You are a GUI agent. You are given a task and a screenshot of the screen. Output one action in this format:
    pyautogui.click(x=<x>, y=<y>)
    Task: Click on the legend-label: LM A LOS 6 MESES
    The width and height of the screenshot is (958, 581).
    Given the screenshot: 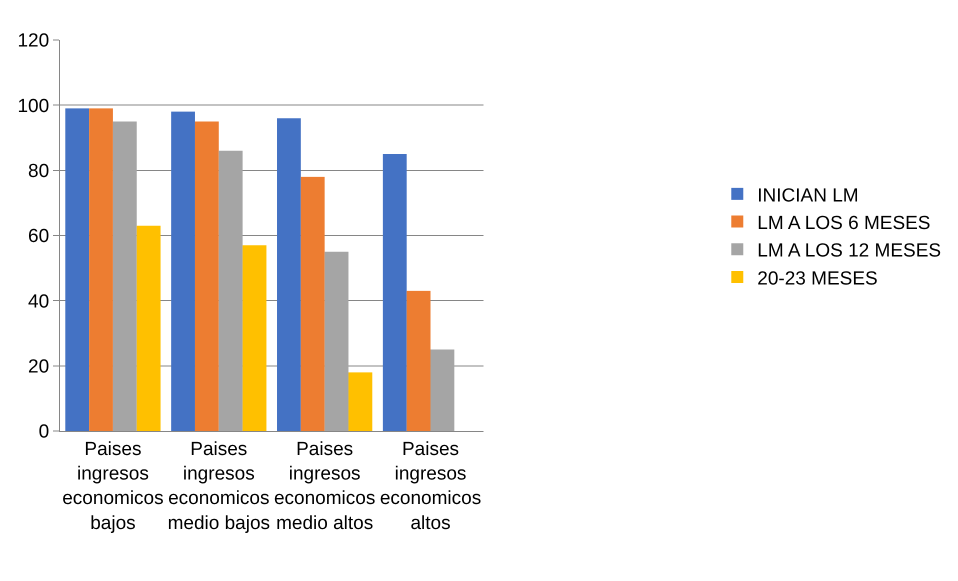 What is the action you would take?
    pyautogui.click(x=843, y=223)
    